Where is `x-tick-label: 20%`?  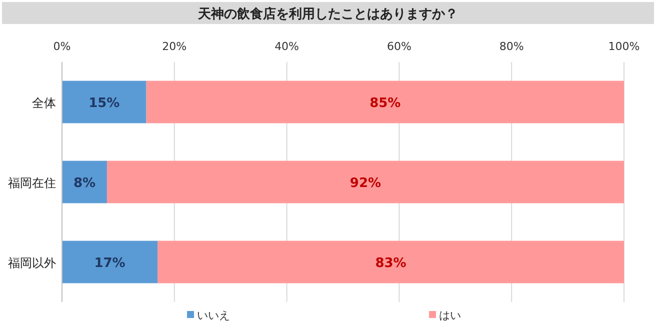 x-tick-label: 20% is located at coordinates (174, 46).